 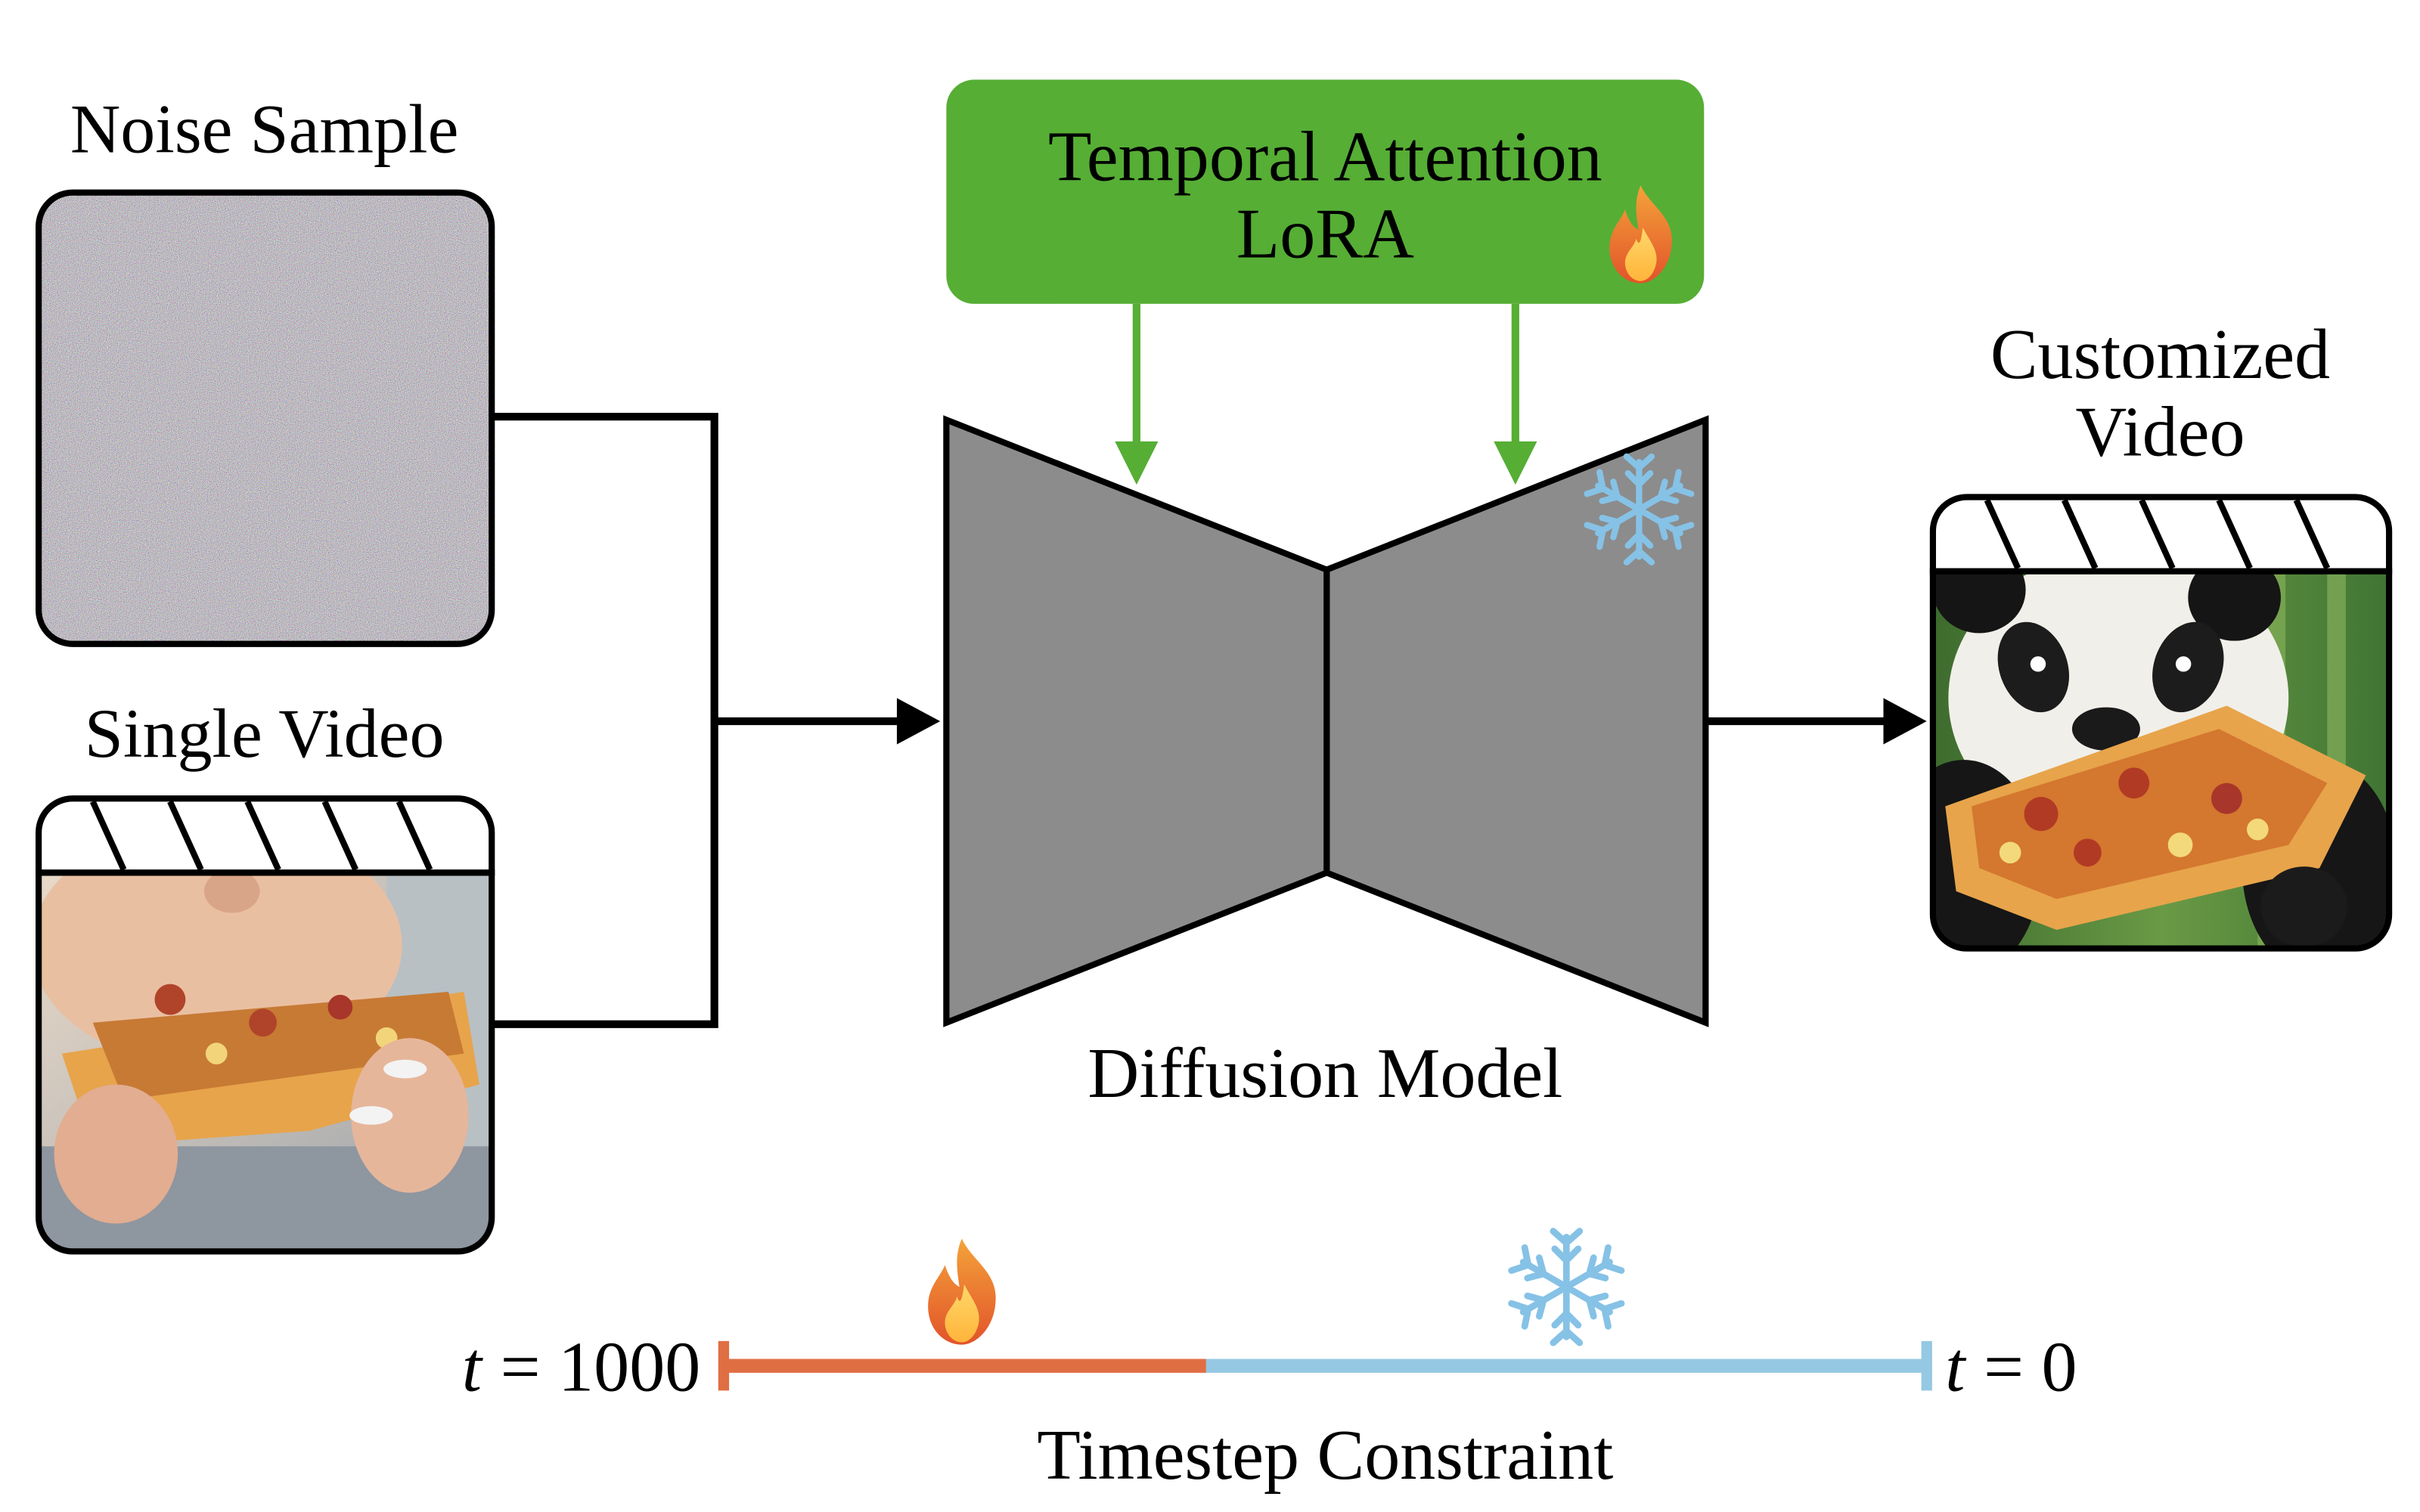 I want to click on single-video-label: Single Video, so click(x=265, y=733).